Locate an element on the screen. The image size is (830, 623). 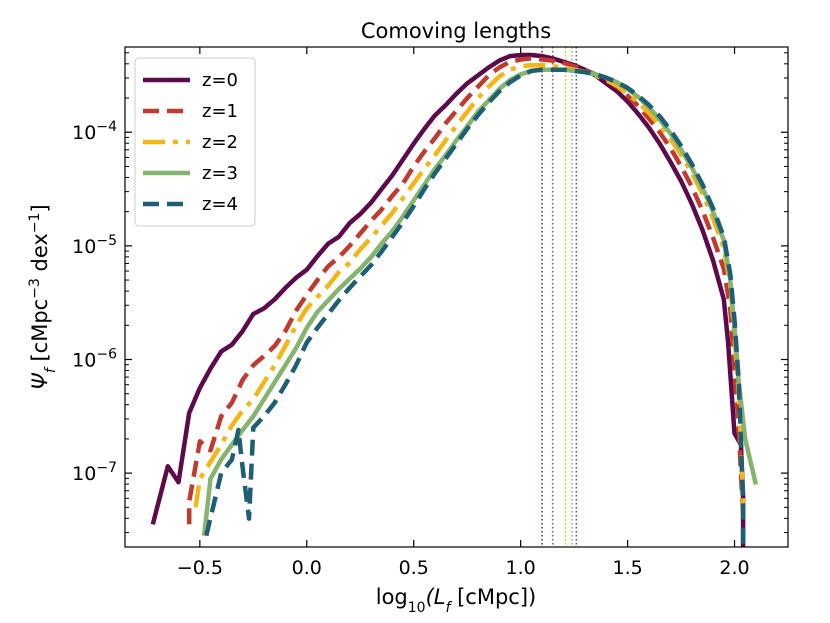
y-tick-label: 10⁻⁷ is located at coordinates (94, 472).